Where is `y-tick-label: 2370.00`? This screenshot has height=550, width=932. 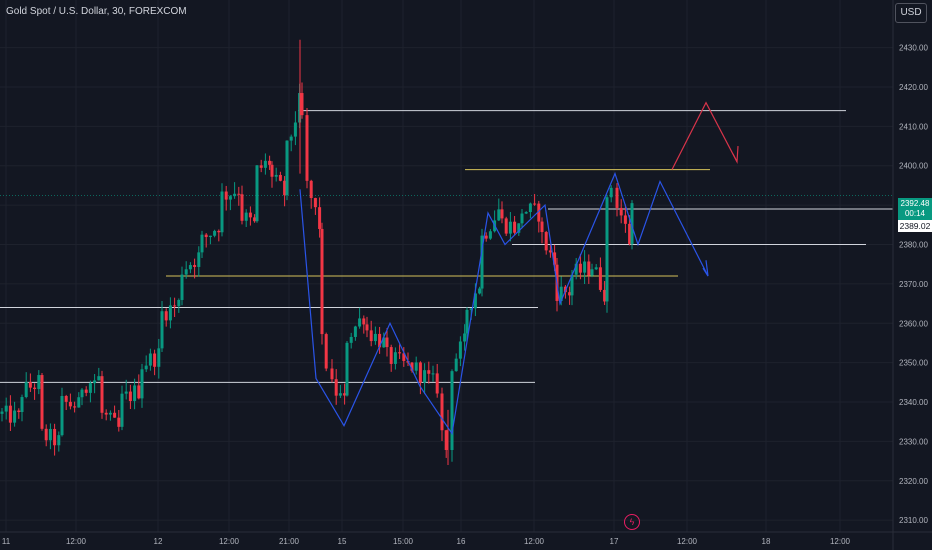
y-tick-label: 2370.00 is located at coordinates (913, 284).